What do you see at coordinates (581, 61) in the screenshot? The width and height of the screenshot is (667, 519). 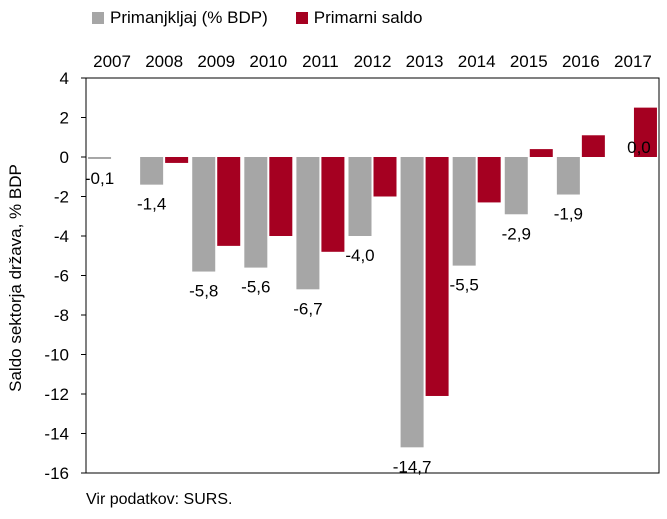 I see `x-tick-label: 2016` at bounding box center [581, 61].